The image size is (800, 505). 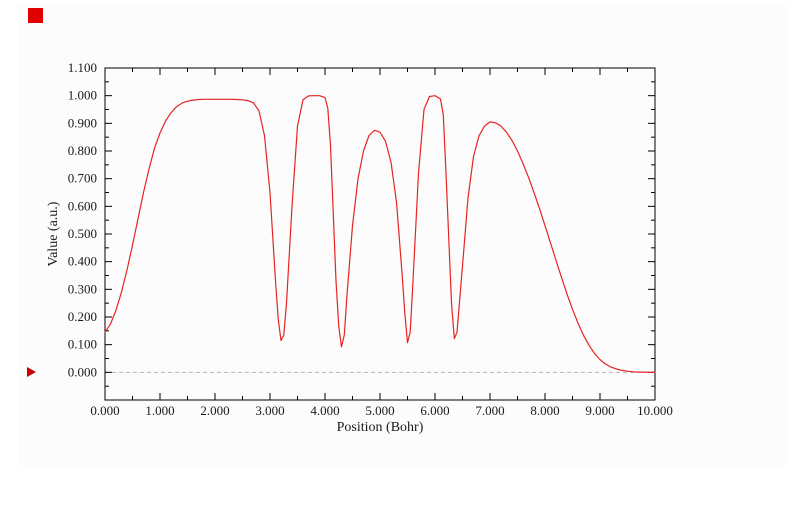 What do you see at coordinates (82, 371) in the screenshot?
I see `y-tick-label: 0.000` at bounding box center [82, 371].